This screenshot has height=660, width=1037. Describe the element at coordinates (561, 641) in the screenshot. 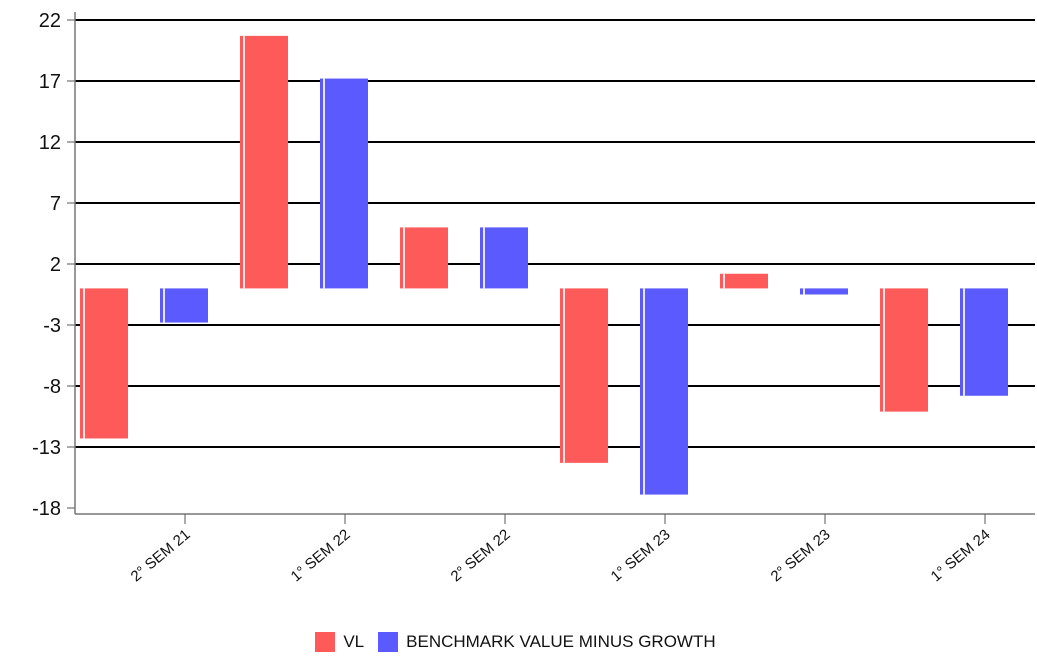

I see `legend-label-benchmark: BENCHMARK VALUE MINUS GROWTH` at that location.